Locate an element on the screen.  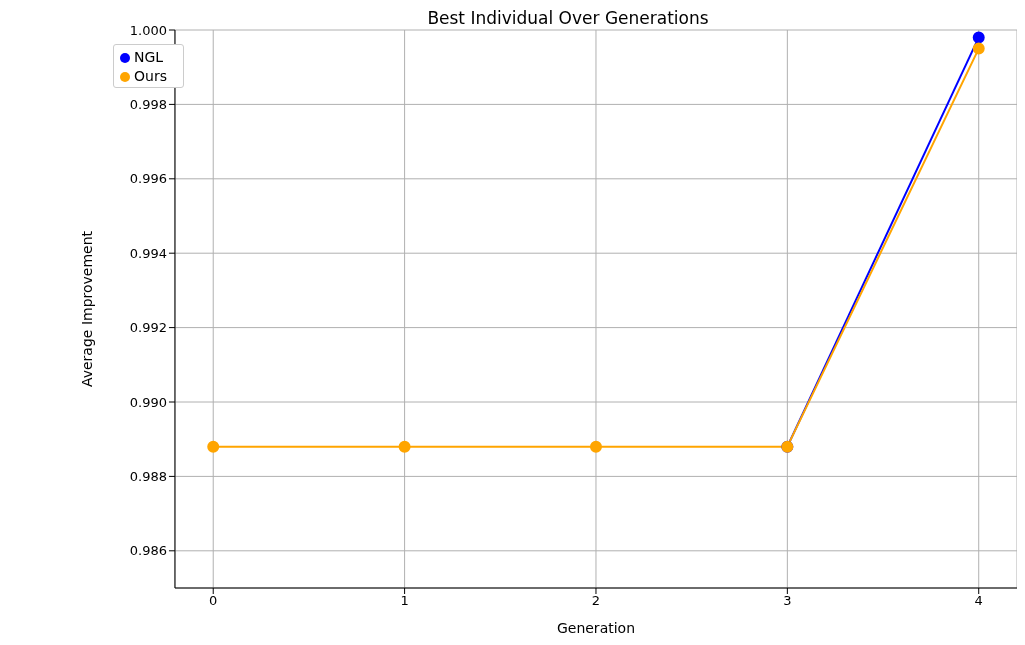
legend-label: NGL is located at coordinates (149, 57).